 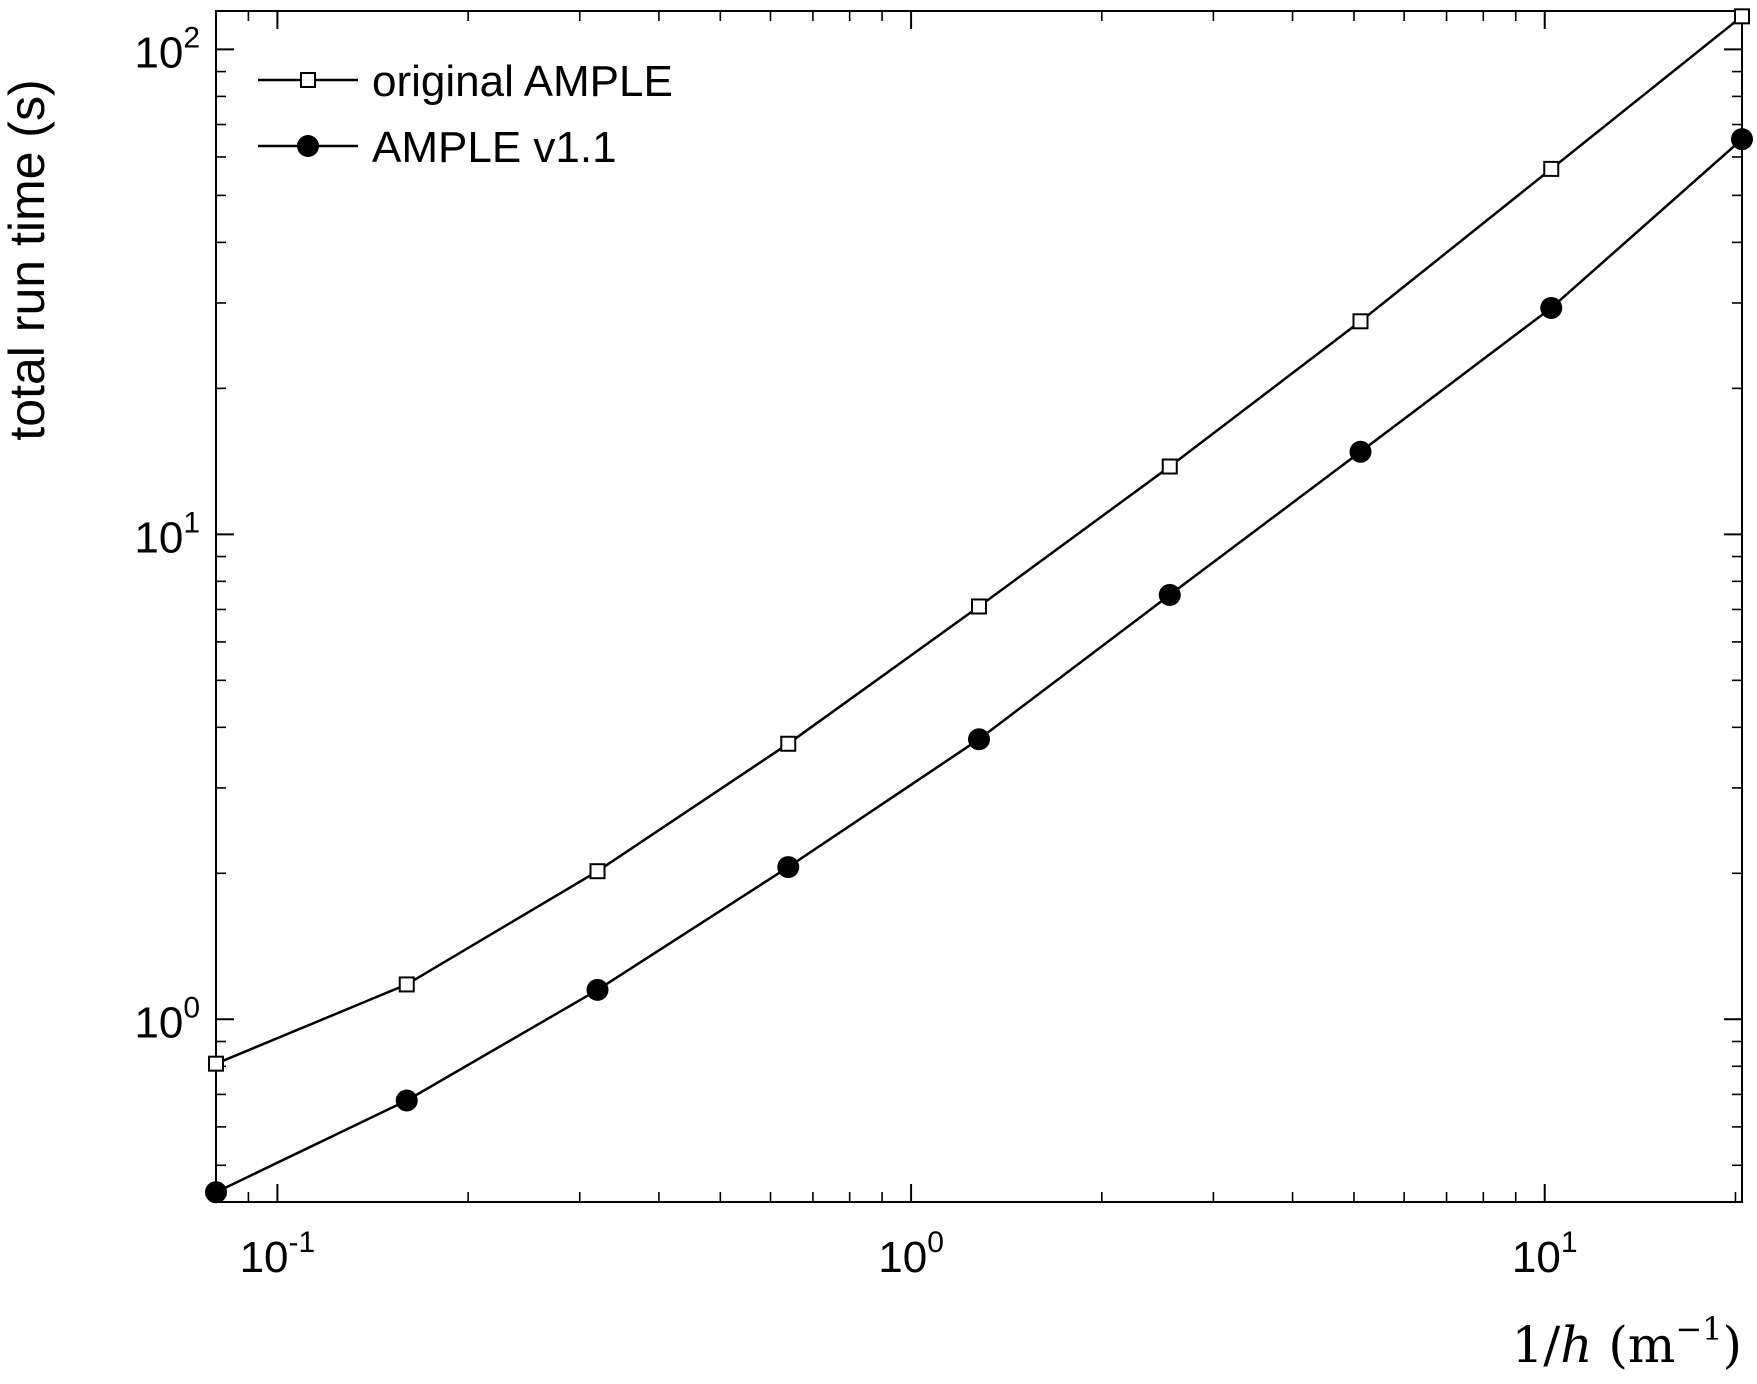 What do you see at coordinates (1627, 1342) in the screenshot?
I see `x-axis-label: 1/h (m−1)` at bounding box center [1627, 1342].